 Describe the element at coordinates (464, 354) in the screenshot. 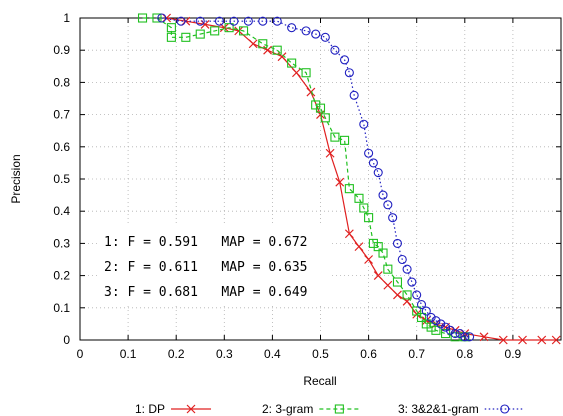

I see `x-tick-label: 0.8` at that location.